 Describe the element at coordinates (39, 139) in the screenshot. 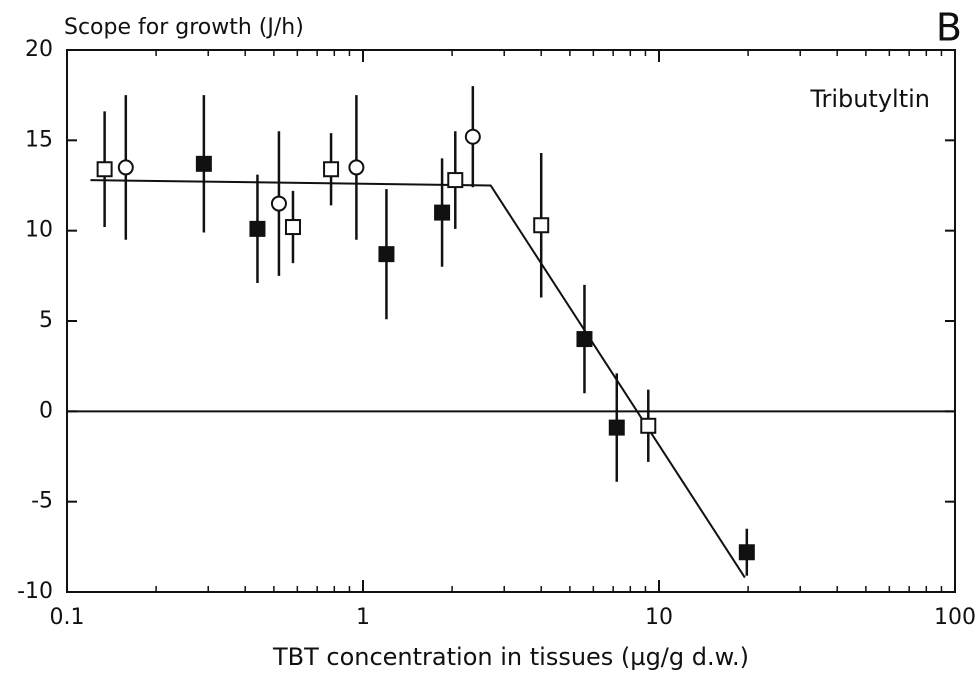

I see `y-tick-label: 15` at that location.